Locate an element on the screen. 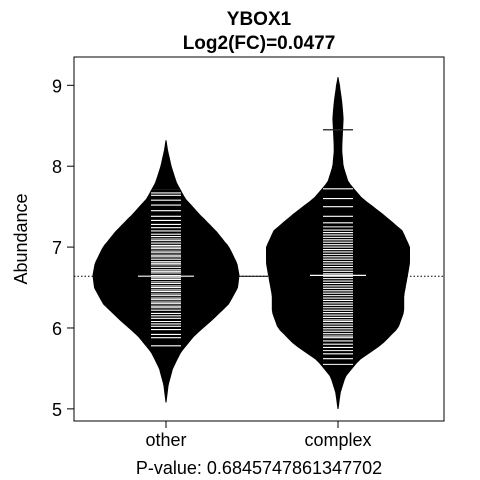 Image resolution: width=480 pixels, height=480 pixels. x-tick-label-other: other is located at coordinates (165, 440).